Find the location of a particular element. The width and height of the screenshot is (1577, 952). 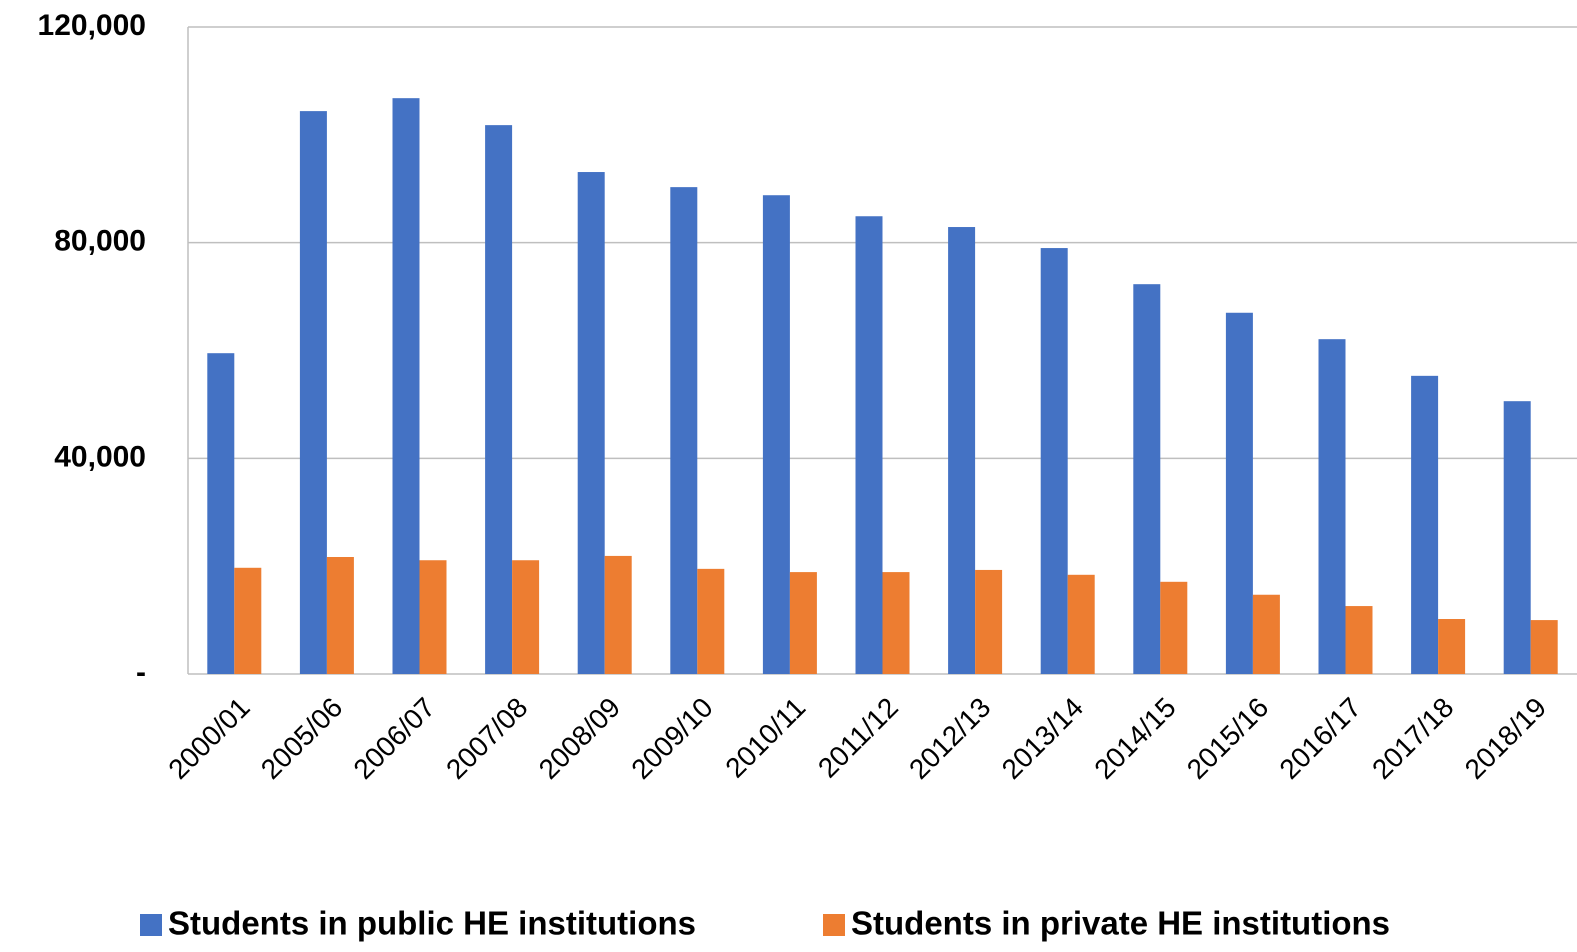

y-tick-label: 80,000 is located at coordinates (100, 241).